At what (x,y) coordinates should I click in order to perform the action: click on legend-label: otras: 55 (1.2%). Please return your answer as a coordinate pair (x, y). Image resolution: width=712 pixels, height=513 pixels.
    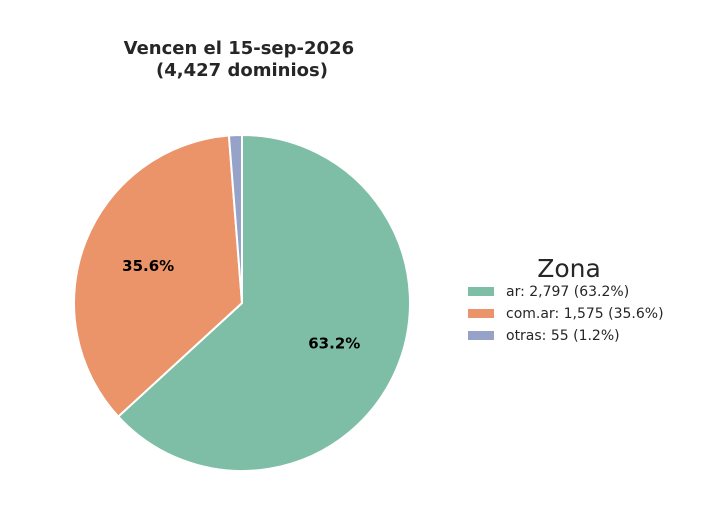
    Looking at the image, I should click on (563, 336).